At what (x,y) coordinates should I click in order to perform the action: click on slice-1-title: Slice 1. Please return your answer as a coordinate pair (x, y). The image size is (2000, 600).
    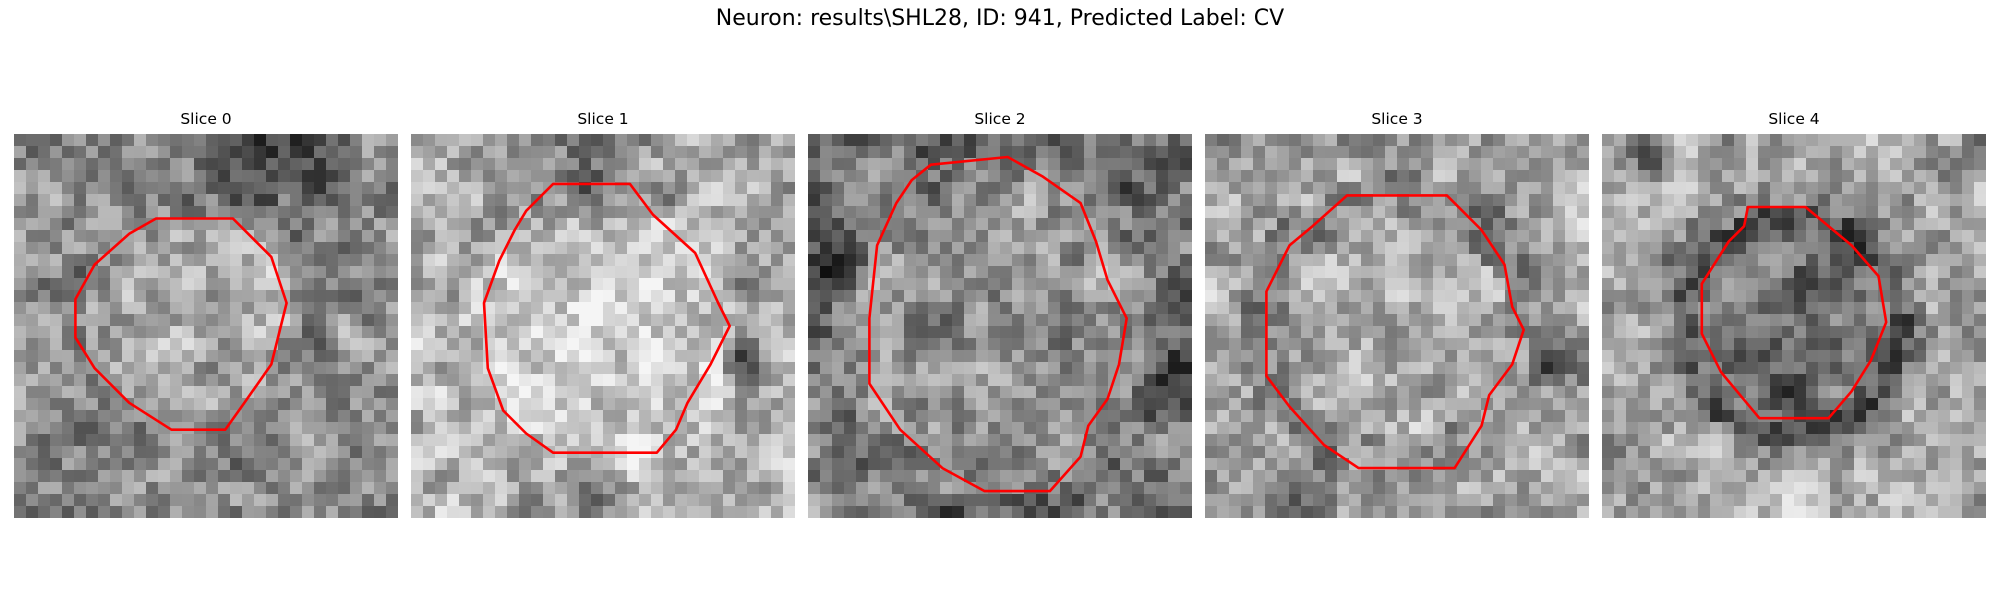
    Looking at the image, I should click on (603, 119).